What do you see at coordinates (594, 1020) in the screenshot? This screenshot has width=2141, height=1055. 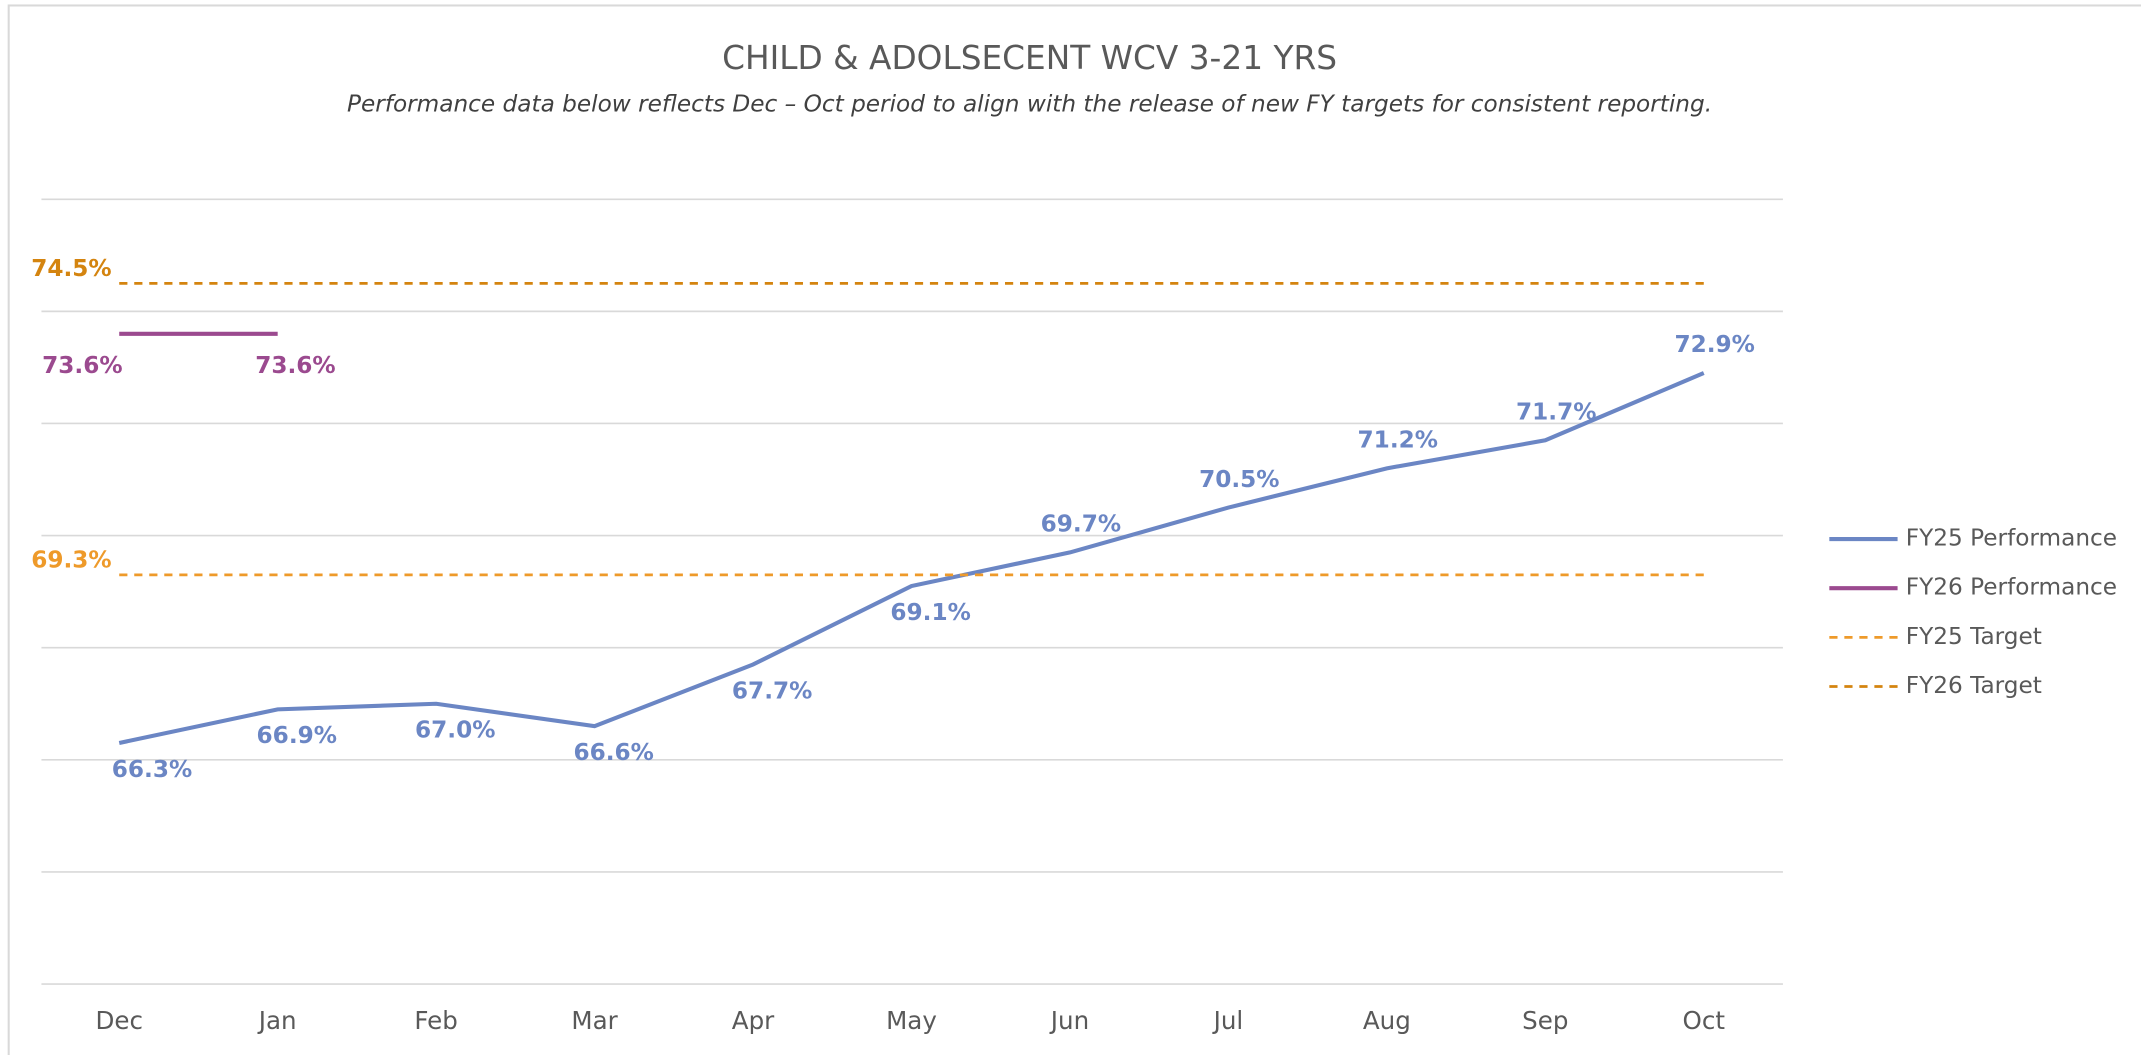 I see `x-tick-label: Mar` at bounding box center [594, 1020].